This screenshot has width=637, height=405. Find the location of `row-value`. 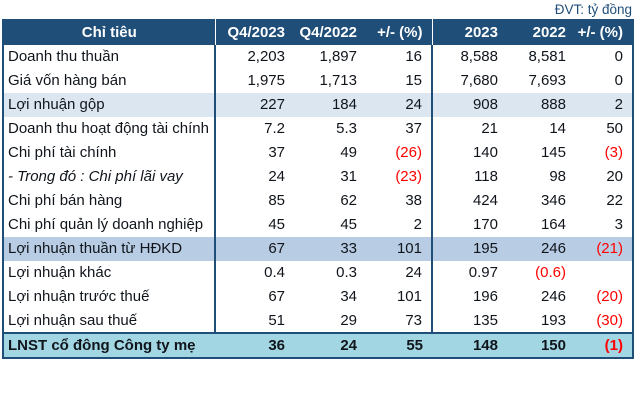

row-value is located at coordinates (604, 273).